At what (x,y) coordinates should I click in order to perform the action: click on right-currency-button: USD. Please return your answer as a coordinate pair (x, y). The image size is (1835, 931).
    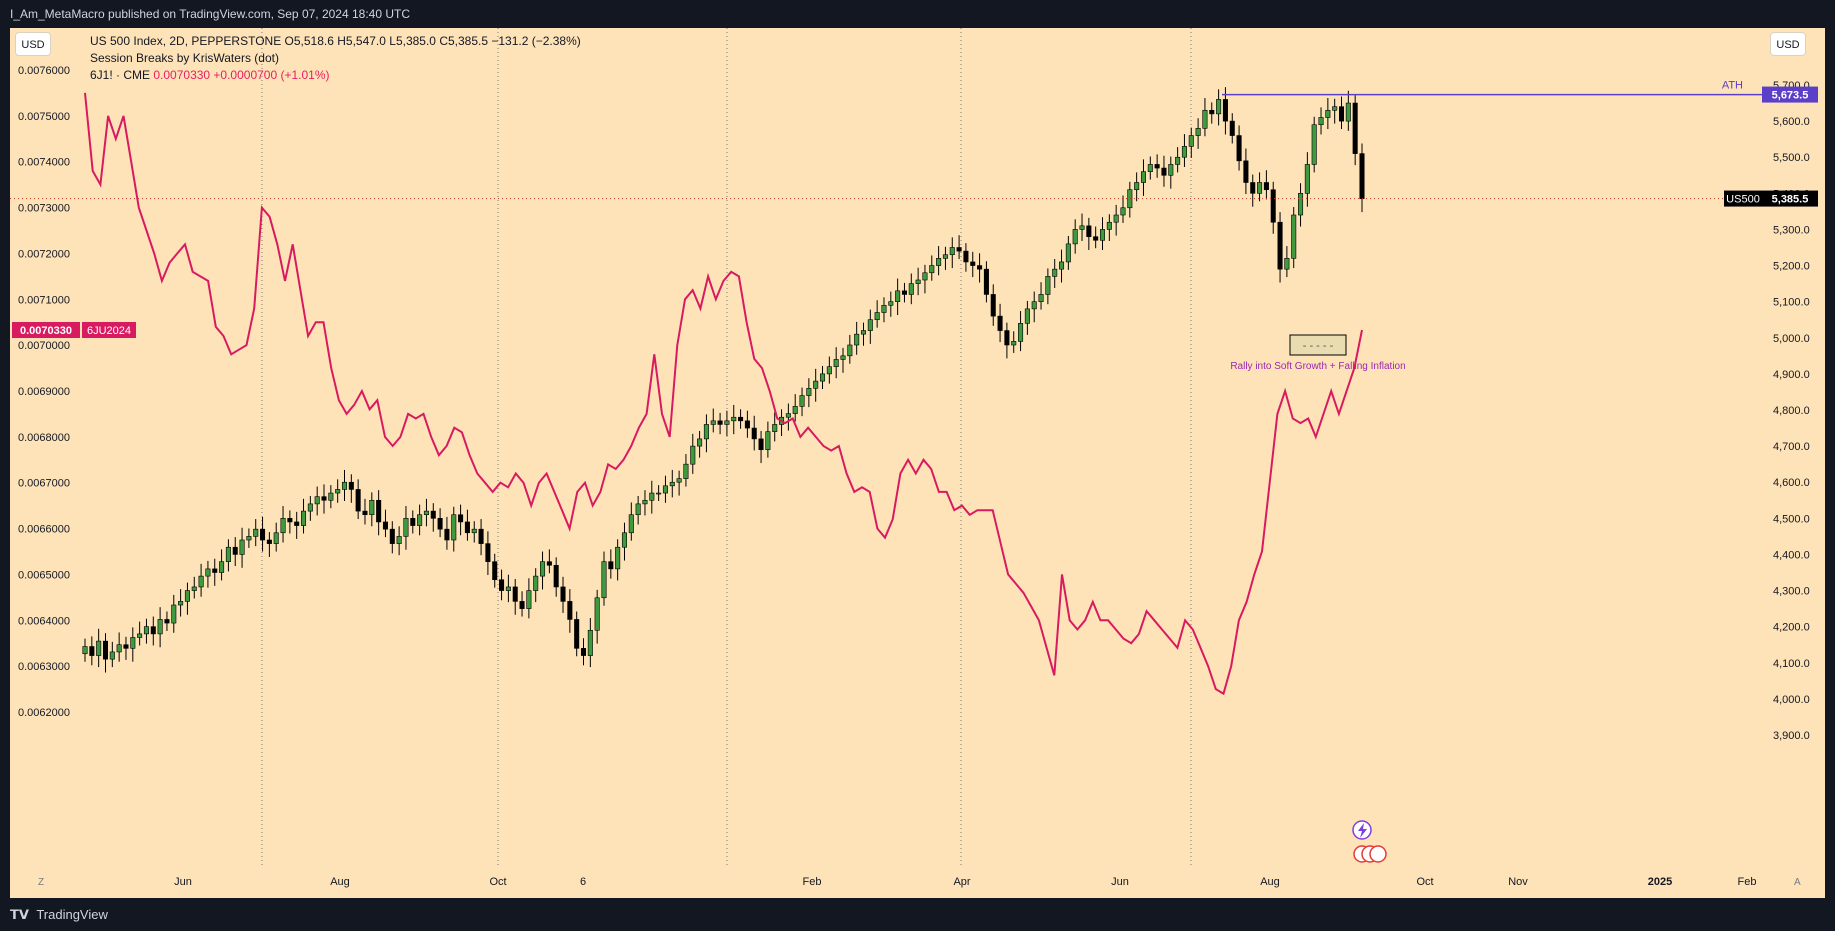
    Looking at the image, I should click on (1788, 44).